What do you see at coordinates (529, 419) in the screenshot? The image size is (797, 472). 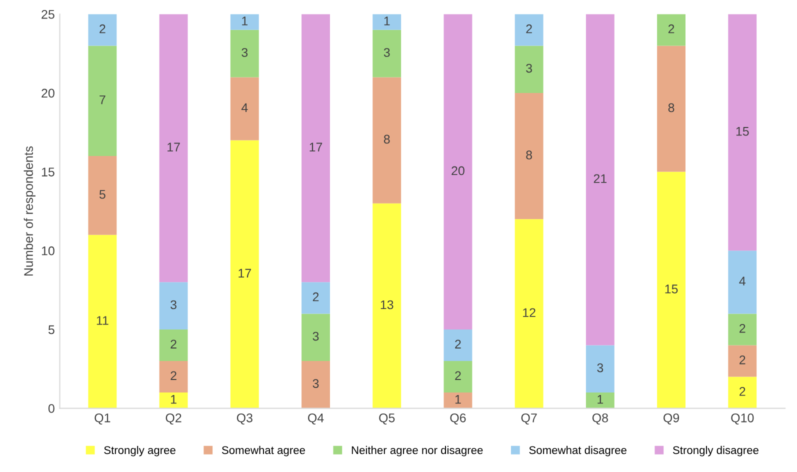 I see `x-tick-label: Q7` at bounding box center [529, 419].